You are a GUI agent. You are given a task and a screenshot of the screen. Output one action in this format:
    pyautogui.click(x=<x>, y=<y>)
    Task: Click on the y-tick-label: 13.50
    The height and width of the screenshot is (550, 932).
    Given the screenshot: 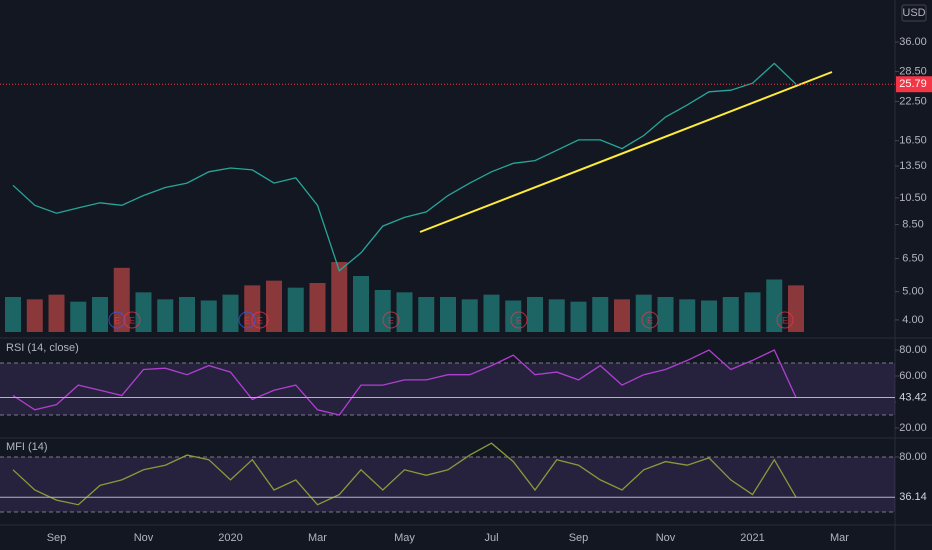 What is the action you would take?
    pyautogui.click(x=913, y=166)
    